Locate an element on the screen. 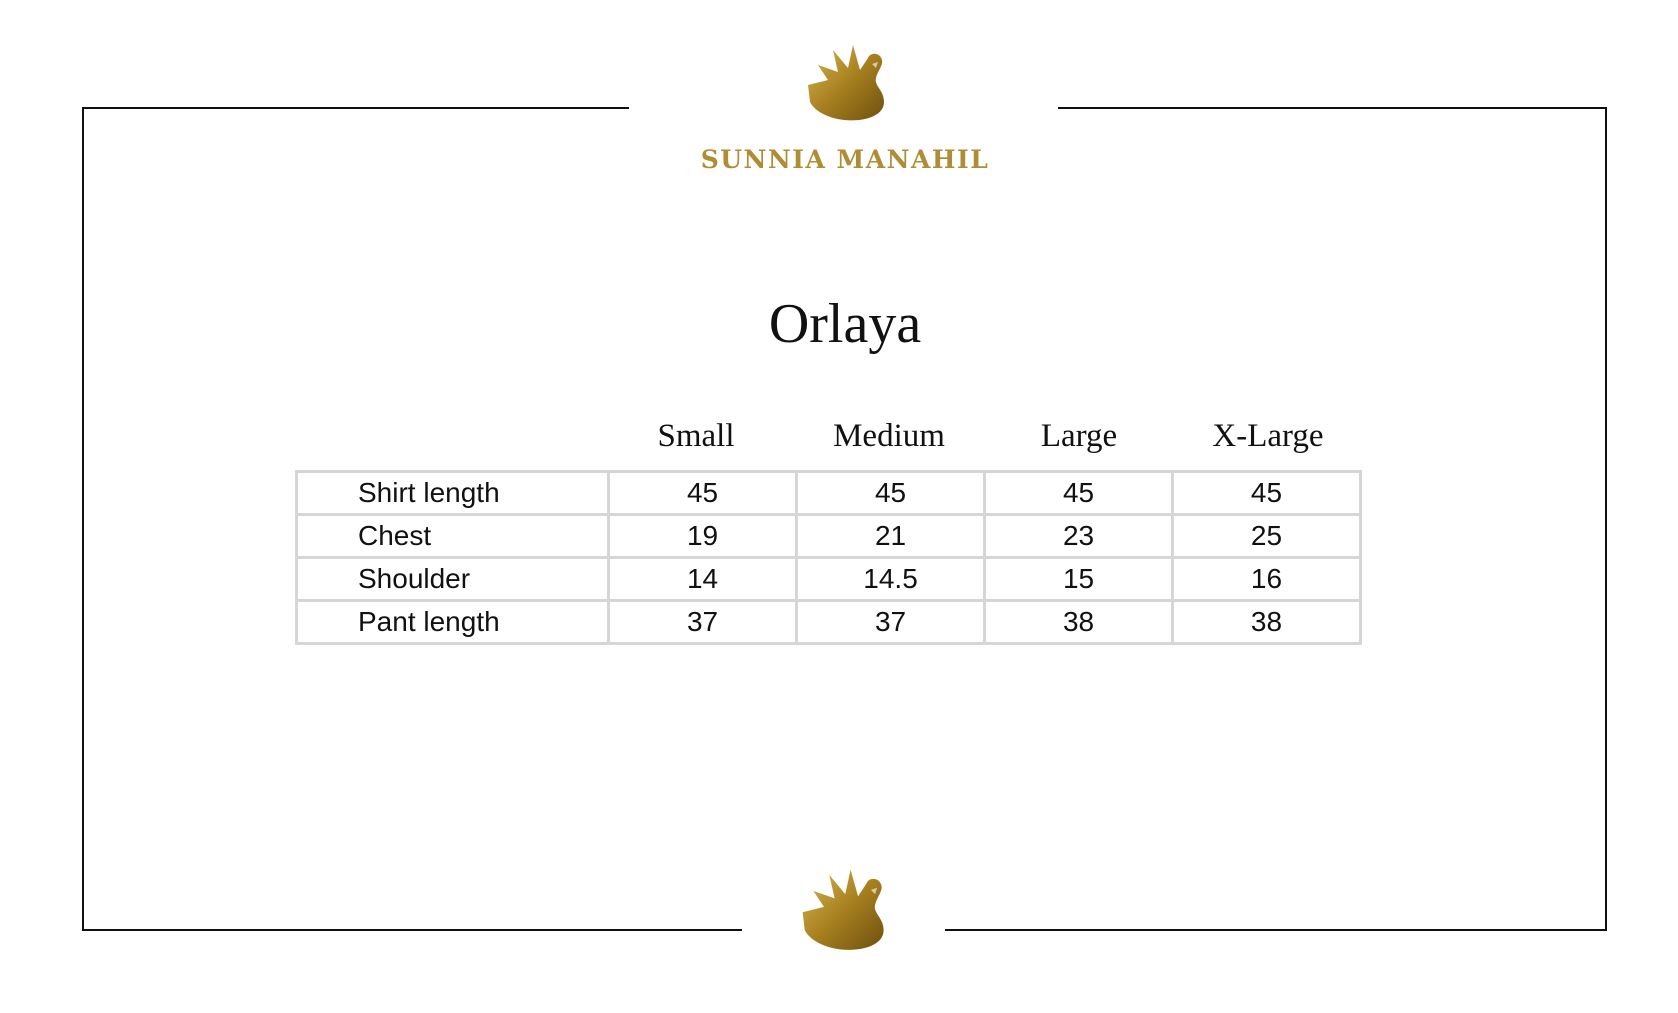 The height and width of the screenshot is (1013, 1678). row-label: Shirt length is located at coordinates (452, 493).